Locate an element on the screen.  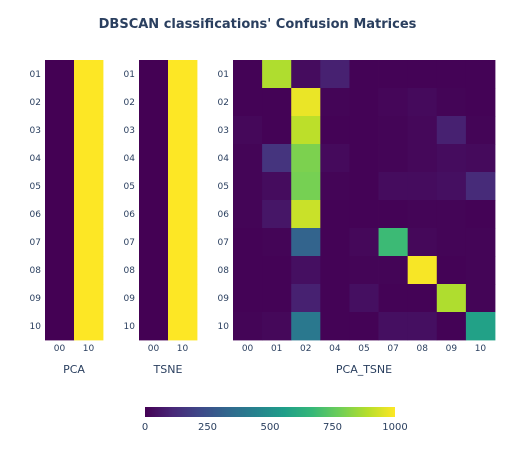
y-tick-label: 04 is located at coordinates (36, 159).